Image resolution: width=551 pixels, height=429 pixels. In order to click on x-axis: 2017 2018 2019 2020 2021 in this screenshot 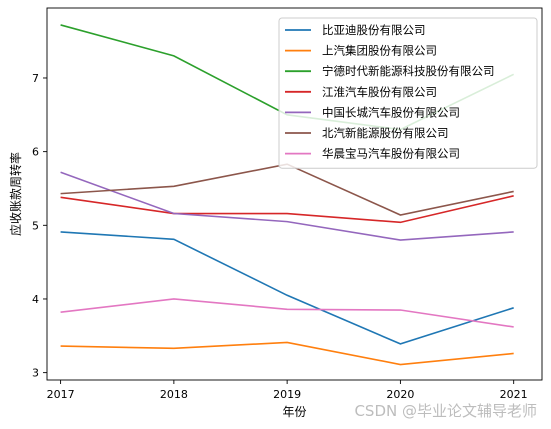, I will do `click(287, 390)`.